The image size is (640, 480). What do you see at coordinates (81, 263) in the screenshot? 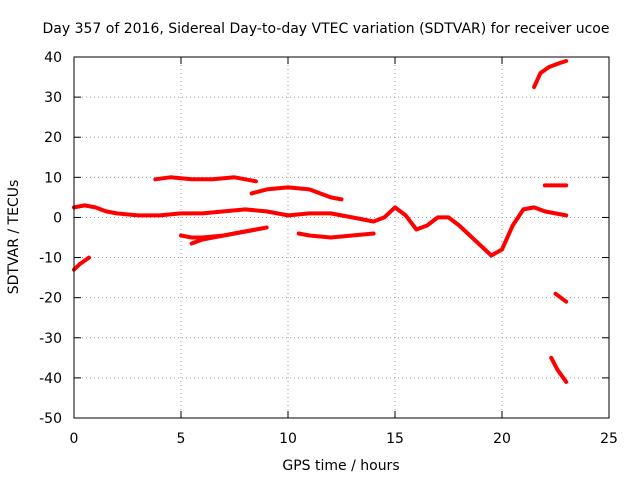
I see `series-line-s1` at bounding box center [81, 263].